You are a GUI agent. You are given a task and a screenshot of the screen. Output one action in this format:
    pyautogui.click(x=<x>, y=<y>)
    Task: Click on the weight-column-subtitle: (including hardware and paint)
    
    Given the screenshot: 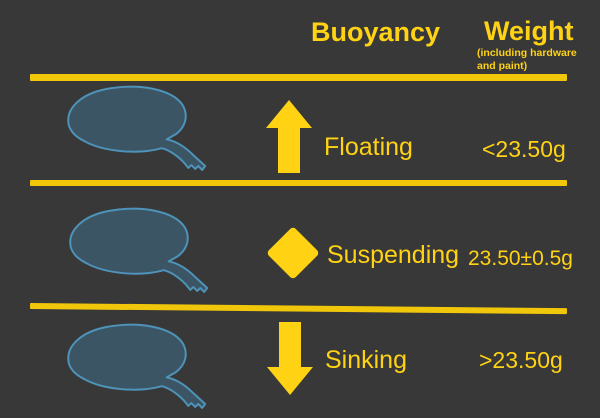 What is the action you would take?
    pyautogui.click(x=527, y=60)
    